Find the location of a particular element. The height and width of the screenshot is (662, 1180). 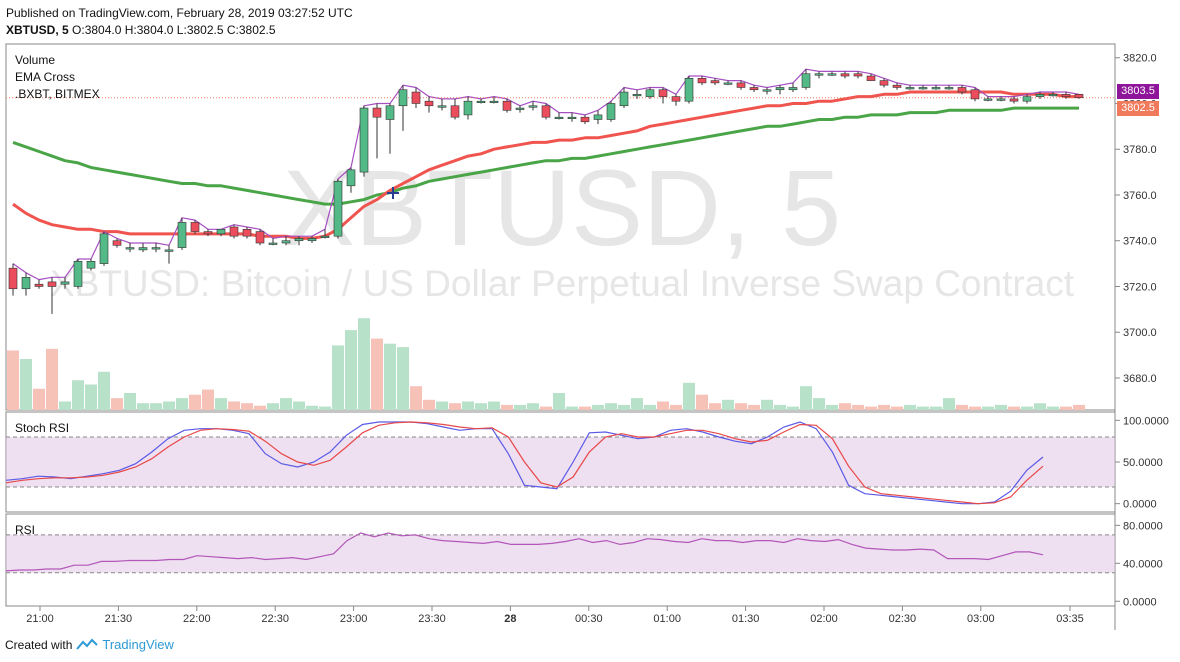

legend-bxbt: .BXBT, BITMEX is located at coordinates (57, 94).